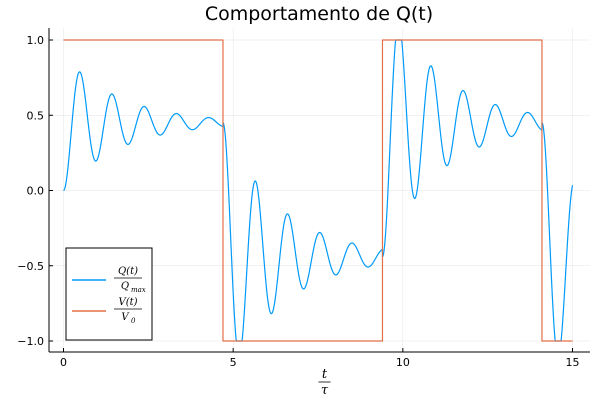 The width and height of the screenshot is (600, 400). I want to click on legend-label-numerator: V(t), so click(127, 302).